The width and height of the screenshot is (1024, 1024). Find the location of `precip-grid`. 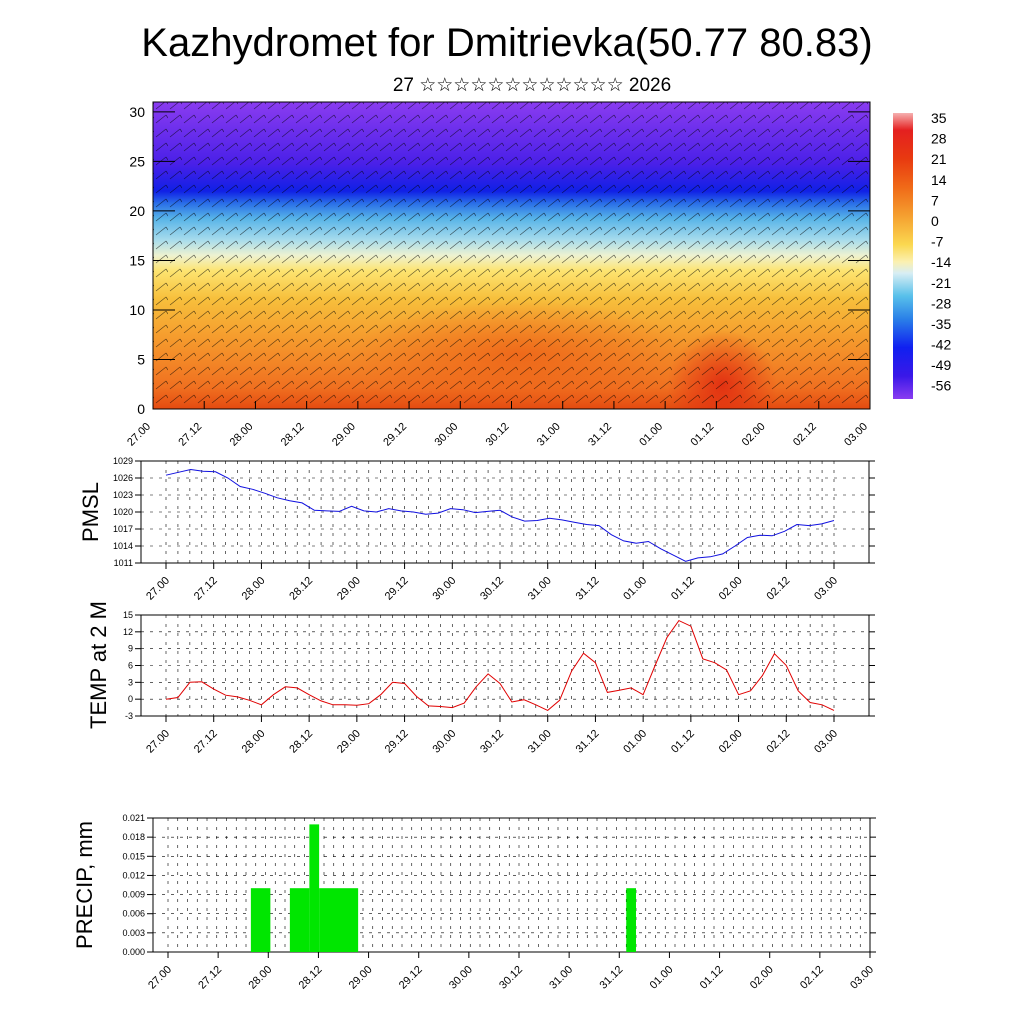

precip-grid is located at coordinates (512, 885).